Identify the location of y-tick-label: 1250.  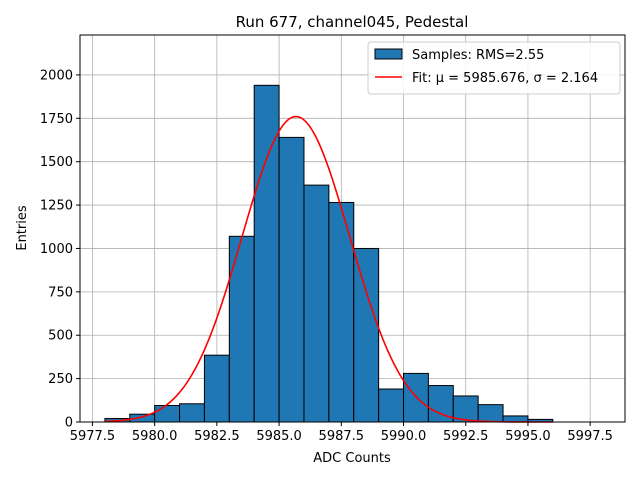
(56, 206).